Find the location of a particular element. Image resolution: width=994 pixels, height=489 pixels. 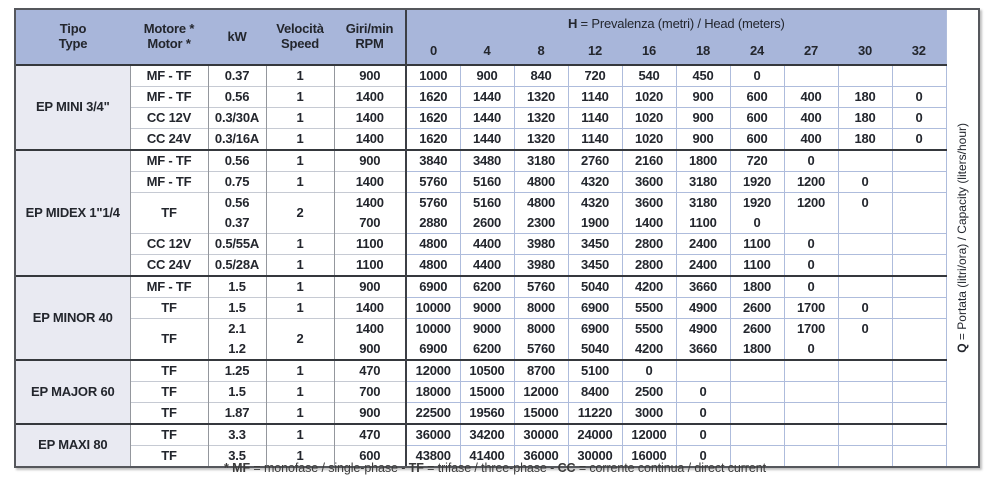

footnote-cc-text: = corrente continua / direct current is located at coordinates (670, 468).